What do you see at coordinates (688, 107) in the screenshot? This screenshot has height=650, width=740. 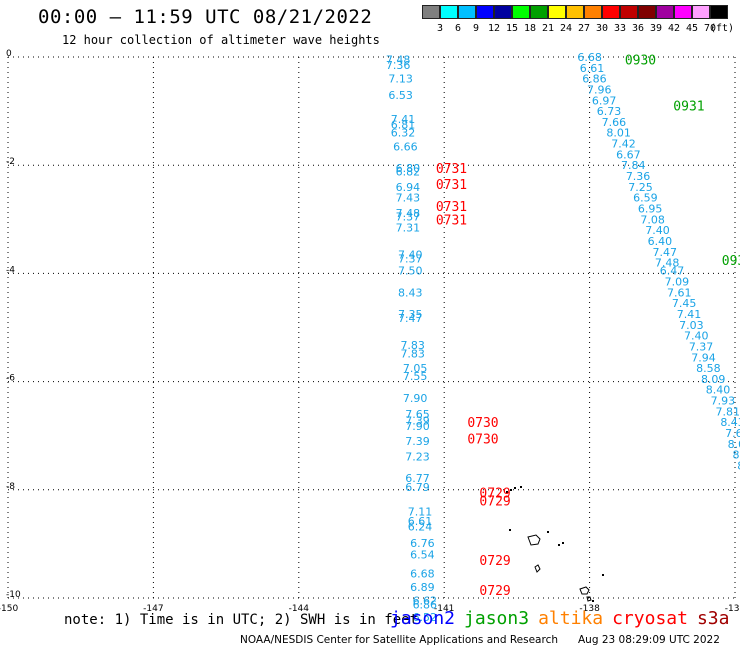 I see `pass-time-label: 0931` at bounding box center [688, 107].